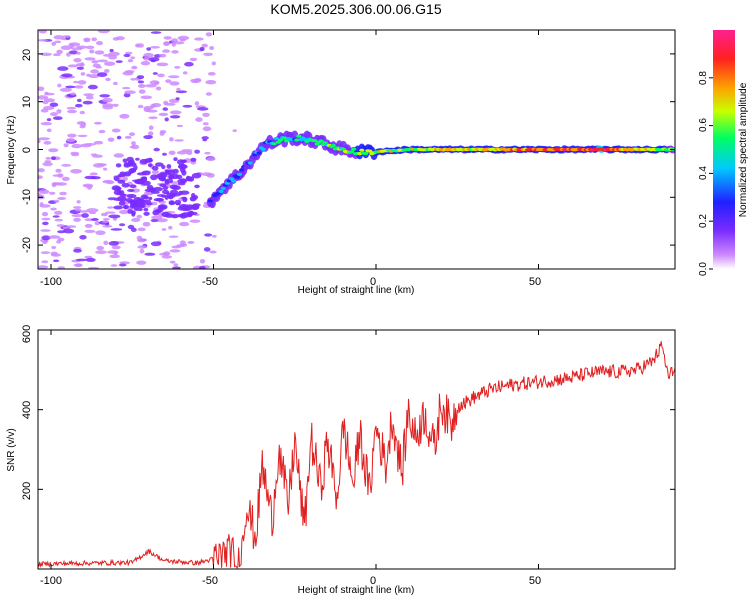  I want to click on snr-ytick-label: 600, so click(27, 334).